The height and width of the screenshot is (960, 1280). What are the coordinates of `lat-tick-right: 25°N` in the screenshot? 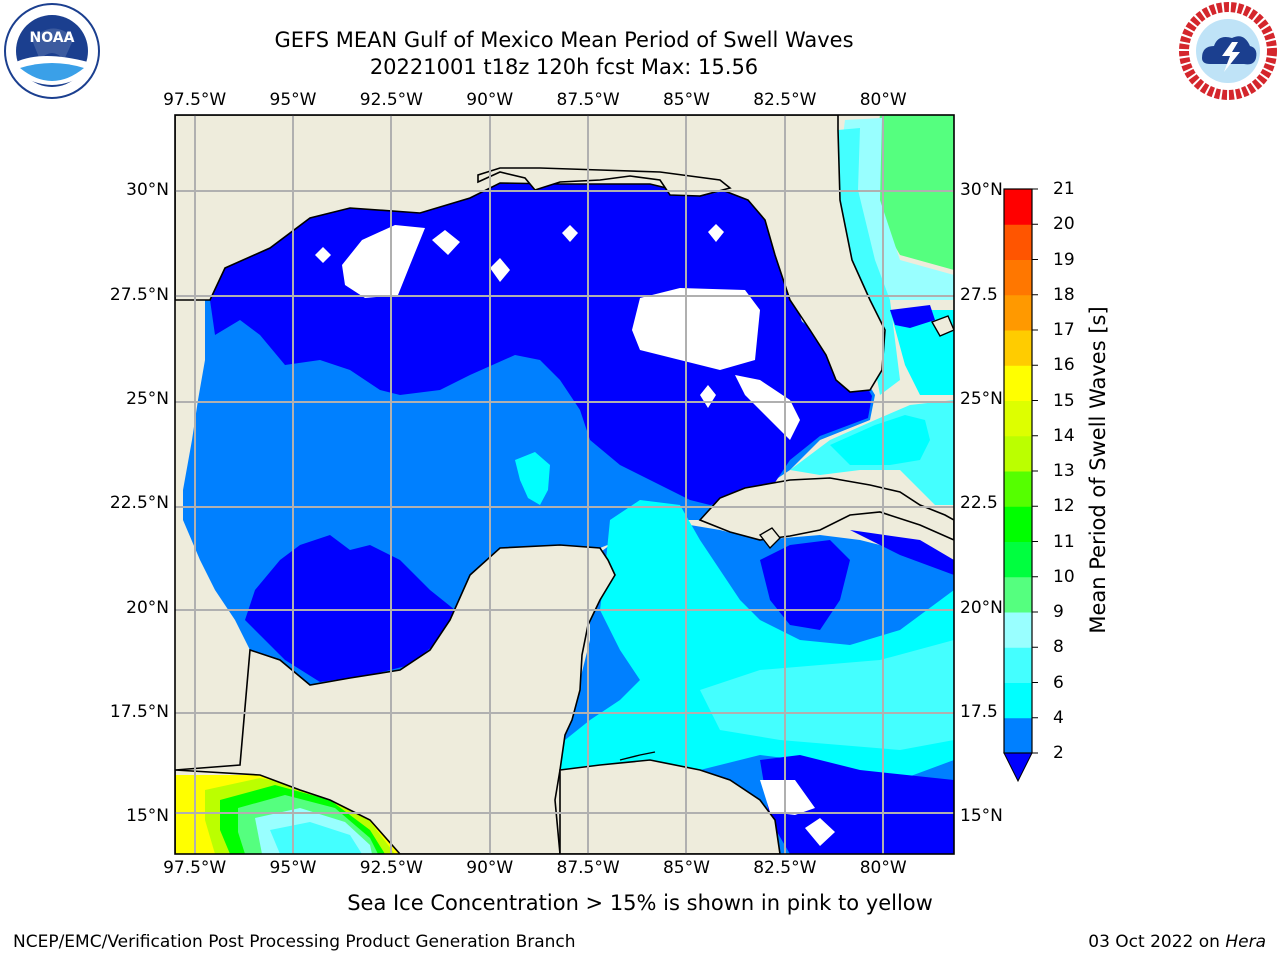 It's located at (981, 398).